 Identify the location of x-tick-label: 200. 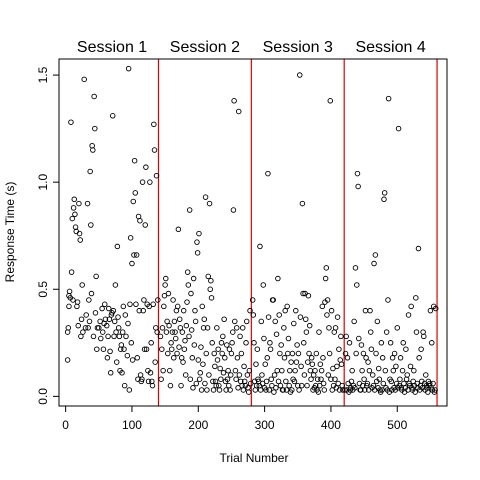
(198, 425).